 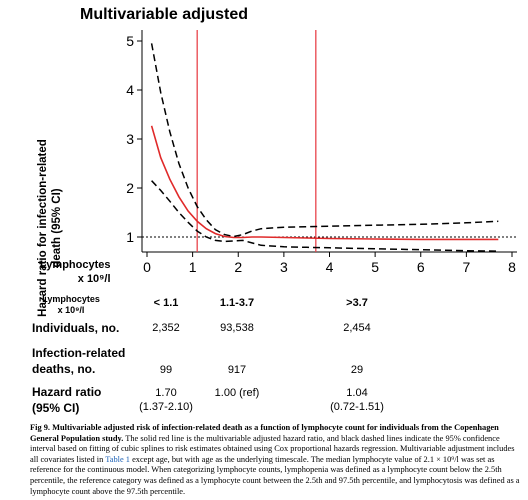 What do you see at coordinates (166, 328) in the screenshot?
I see `individuals-low: 2,352` at bounding box center [166, 328].